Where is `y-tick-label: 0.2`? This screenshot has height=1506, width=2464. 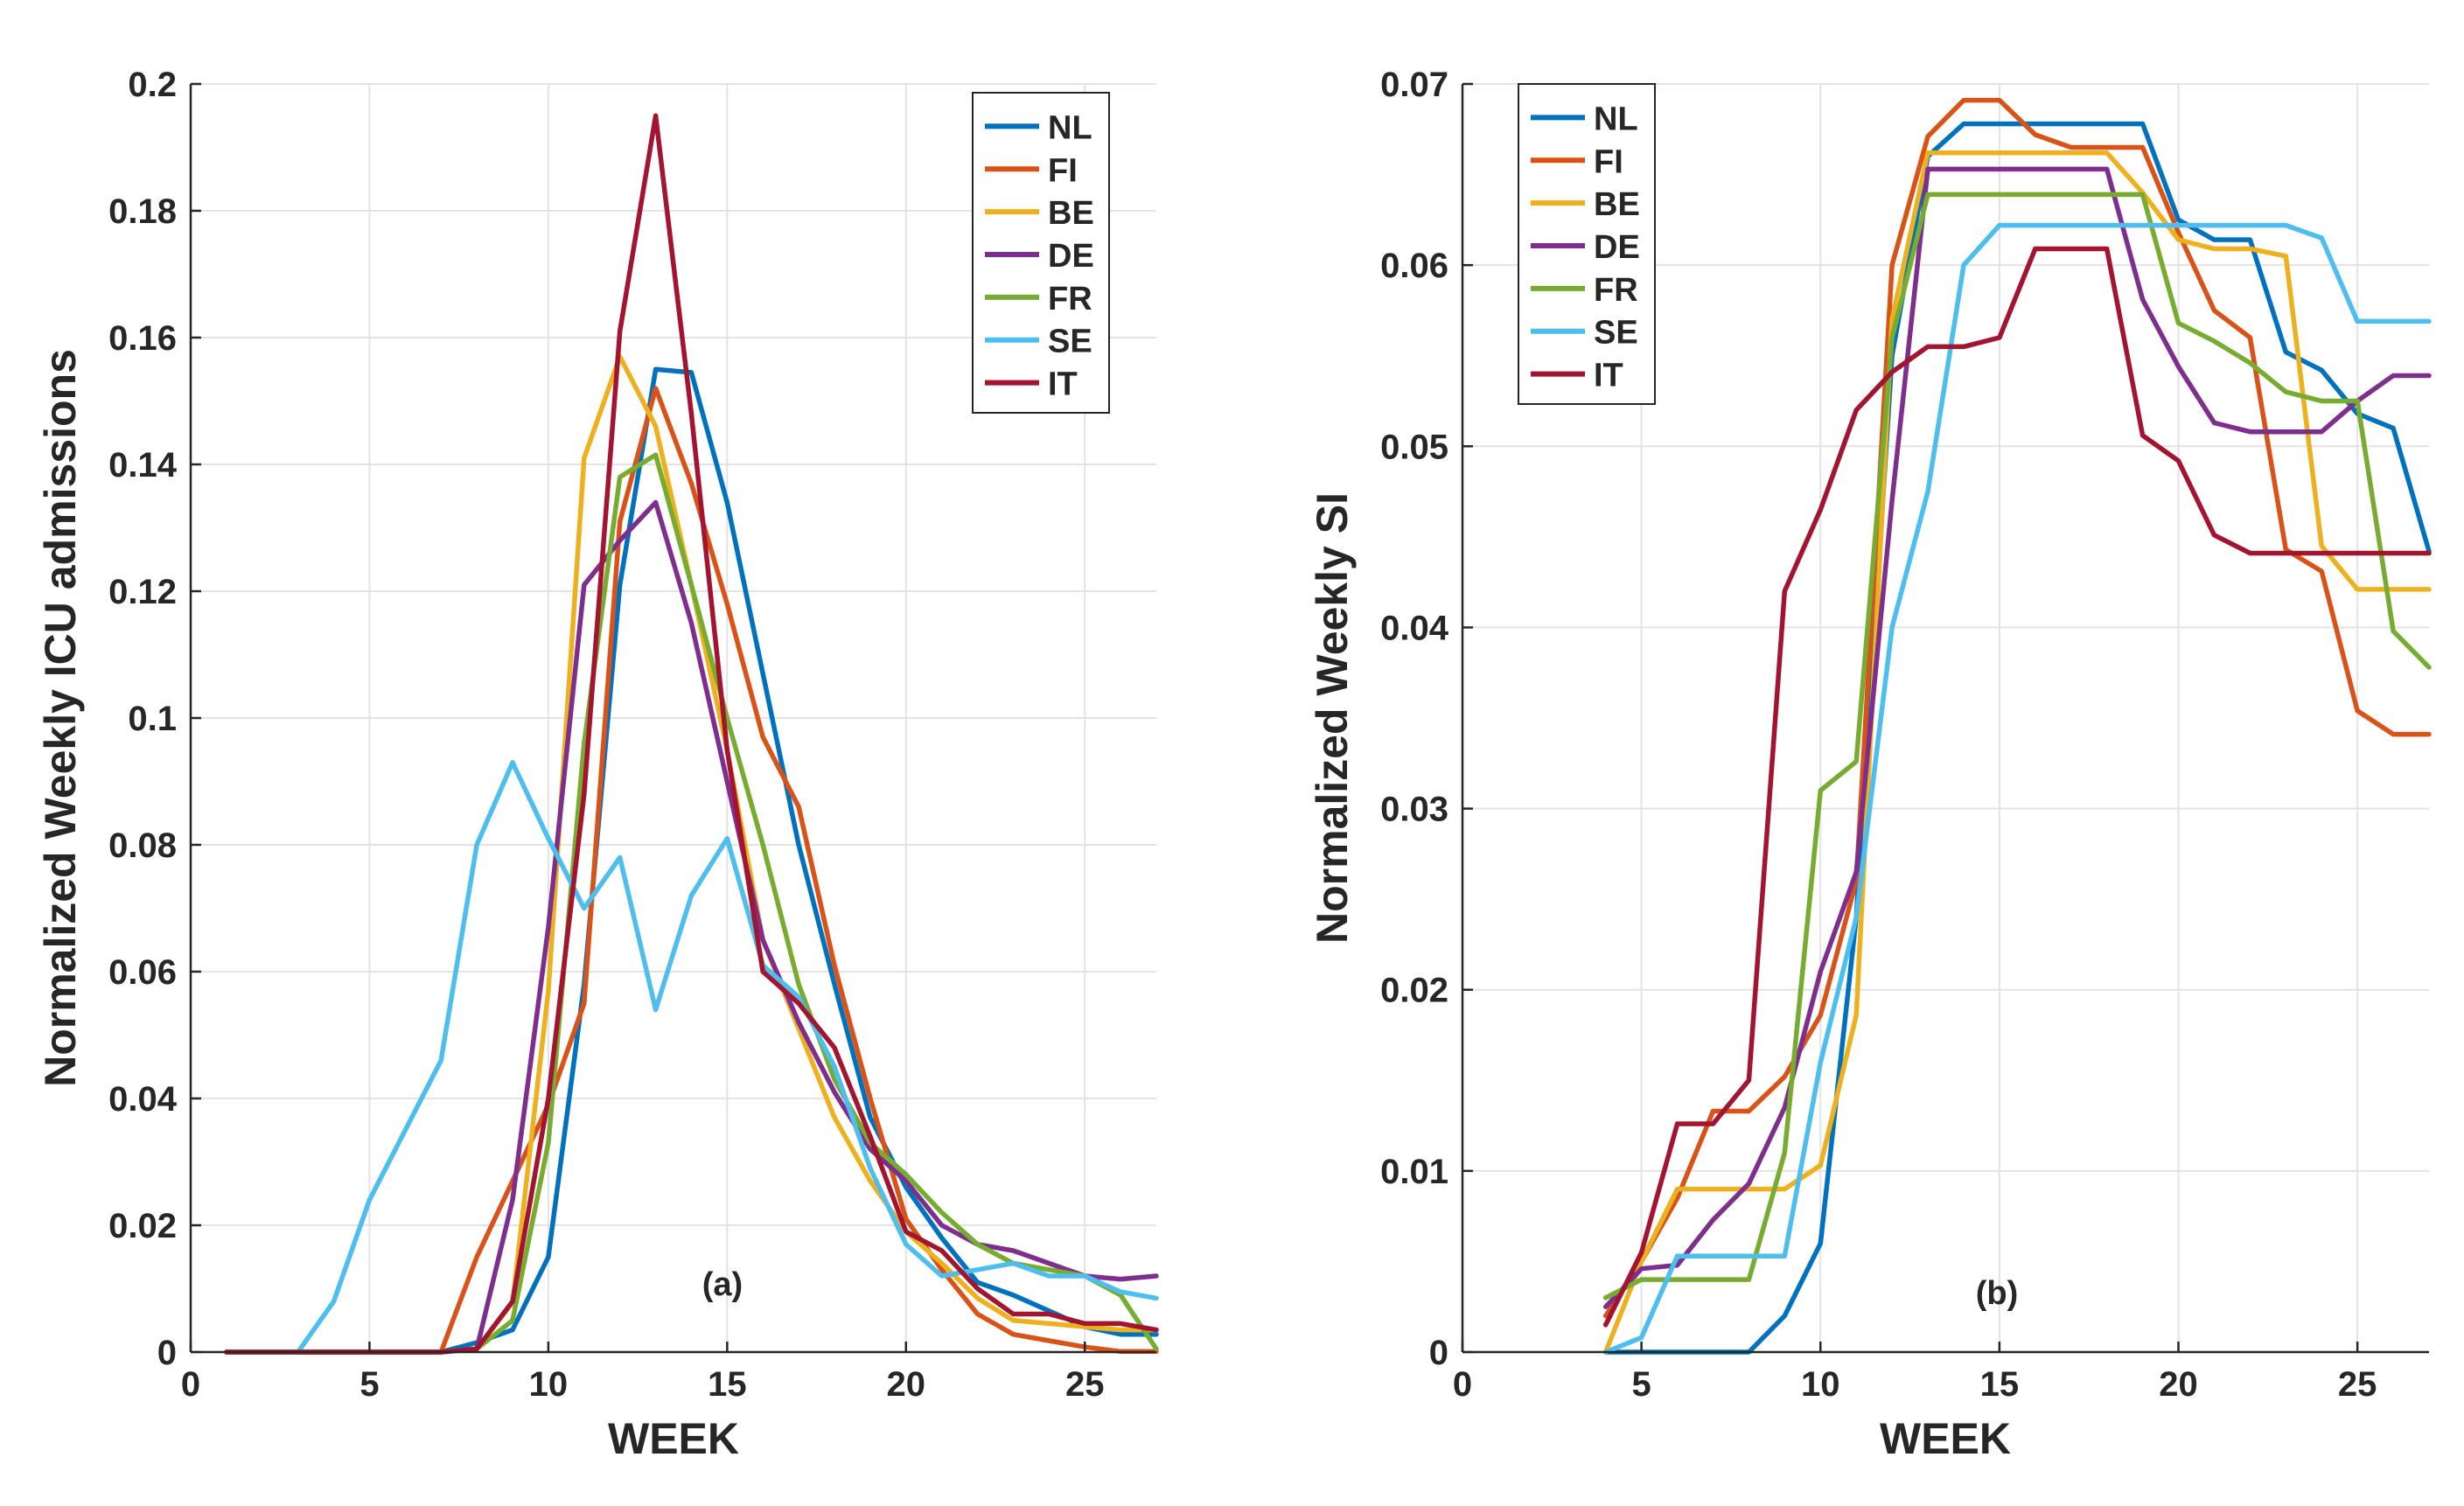
y-tick-label: 0.2 is located at coordinates (152, 85).